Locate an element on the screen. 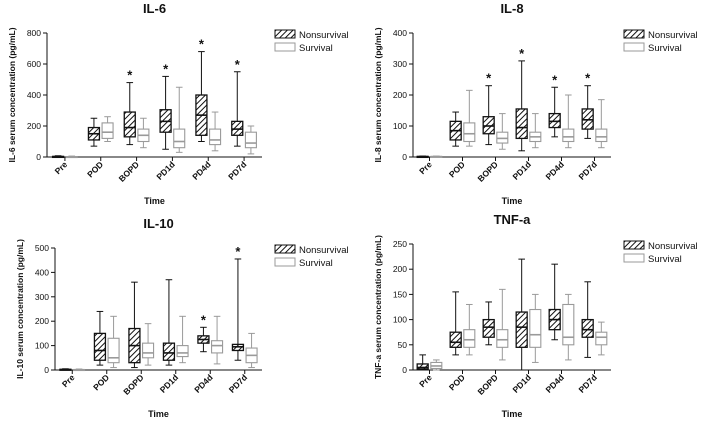 Image resolution: width=711 pixels, height=425 pixels. y-axis-label: TNF-a serum concentration (pg/mL) is located at coordinates (378, 307).